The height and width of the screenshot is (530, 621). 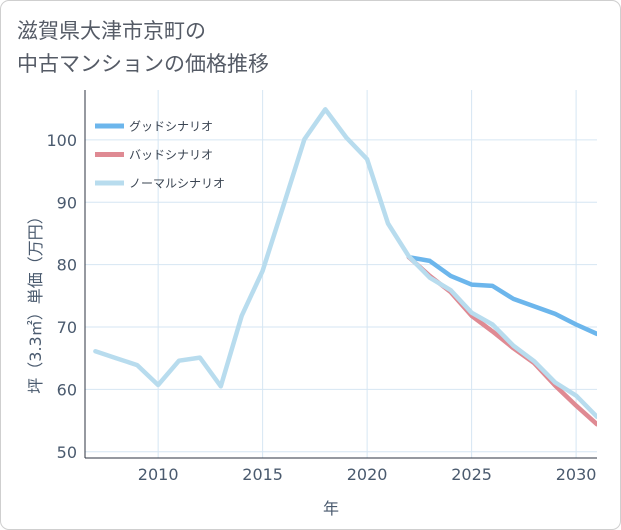 I want to click on x-tick-label: 2030, so click(x=576, y=474).